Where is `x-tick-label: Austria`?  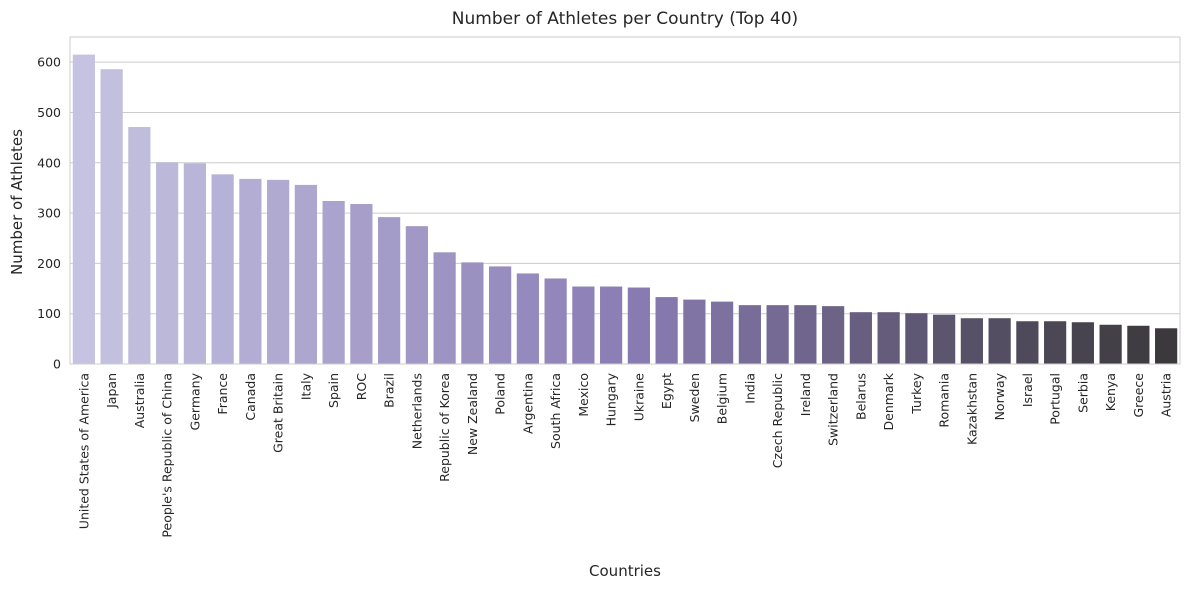
x-tick-label: Austria is located at coordinates (1166, 395).